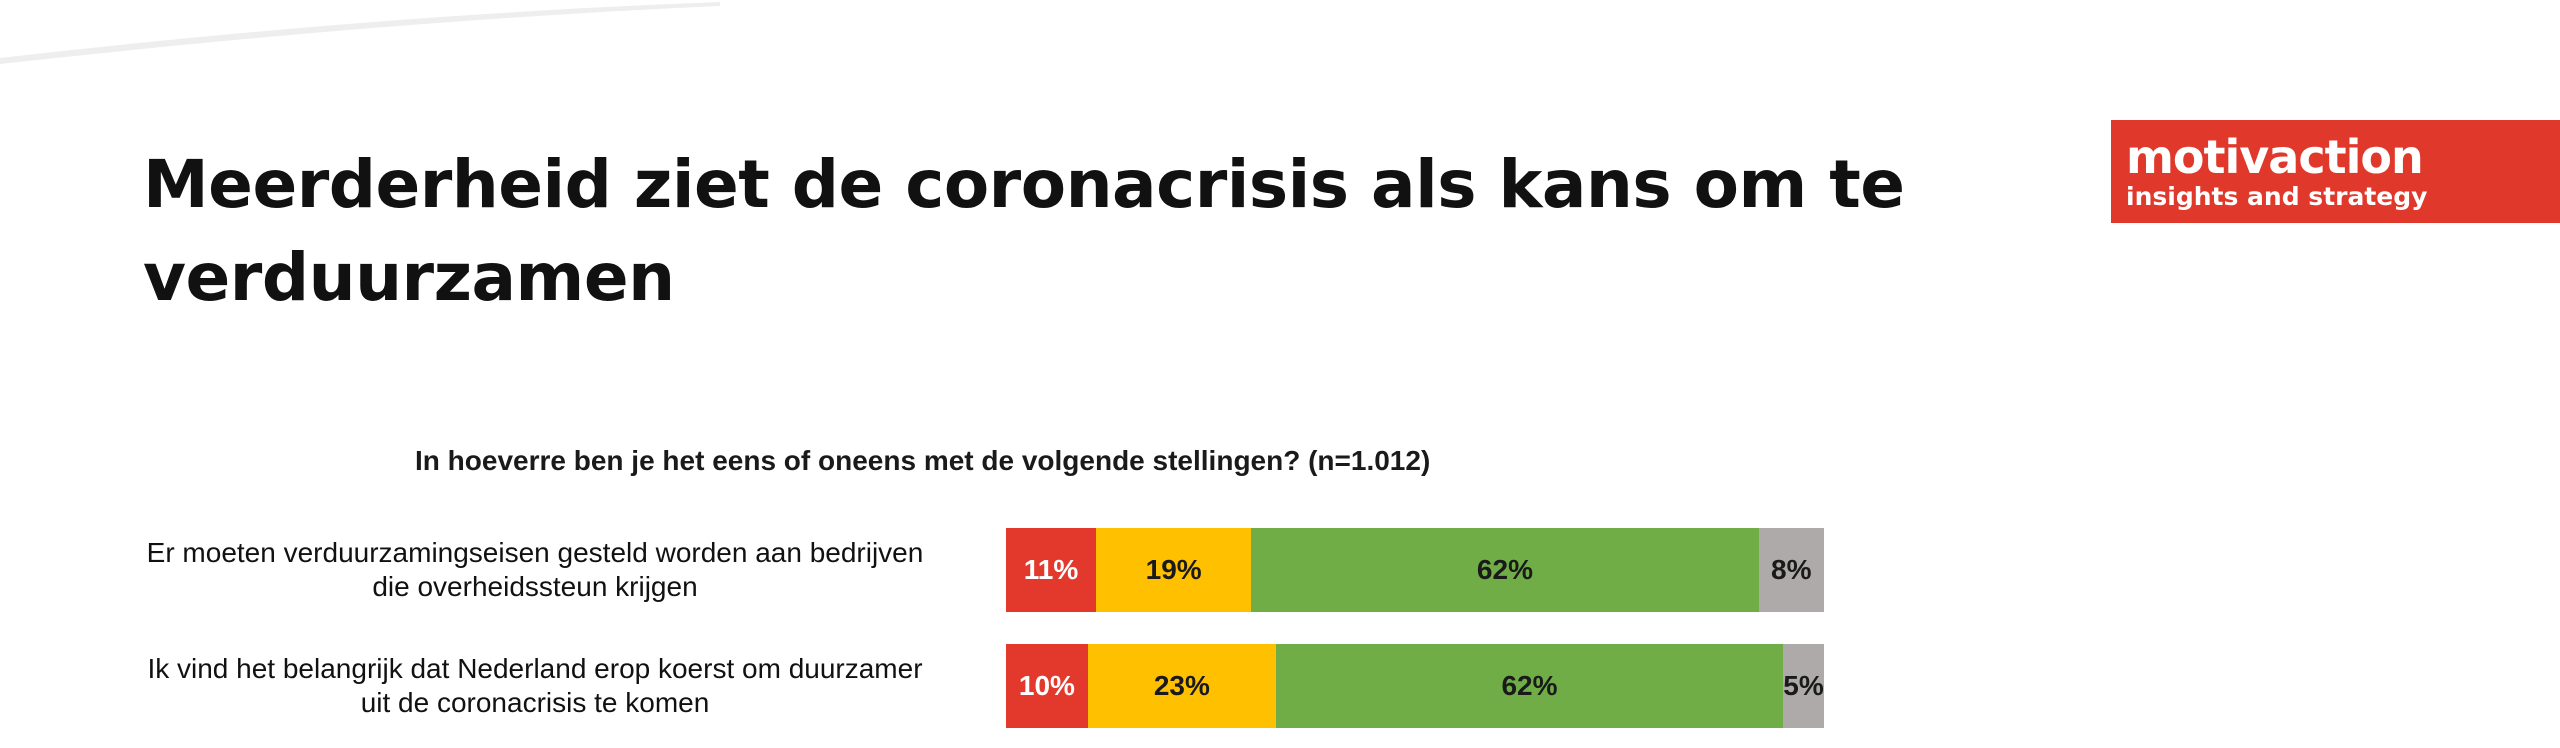 The image size is (2560, 748). I want to click on bar-segment: 23%, so click(1181, 686).